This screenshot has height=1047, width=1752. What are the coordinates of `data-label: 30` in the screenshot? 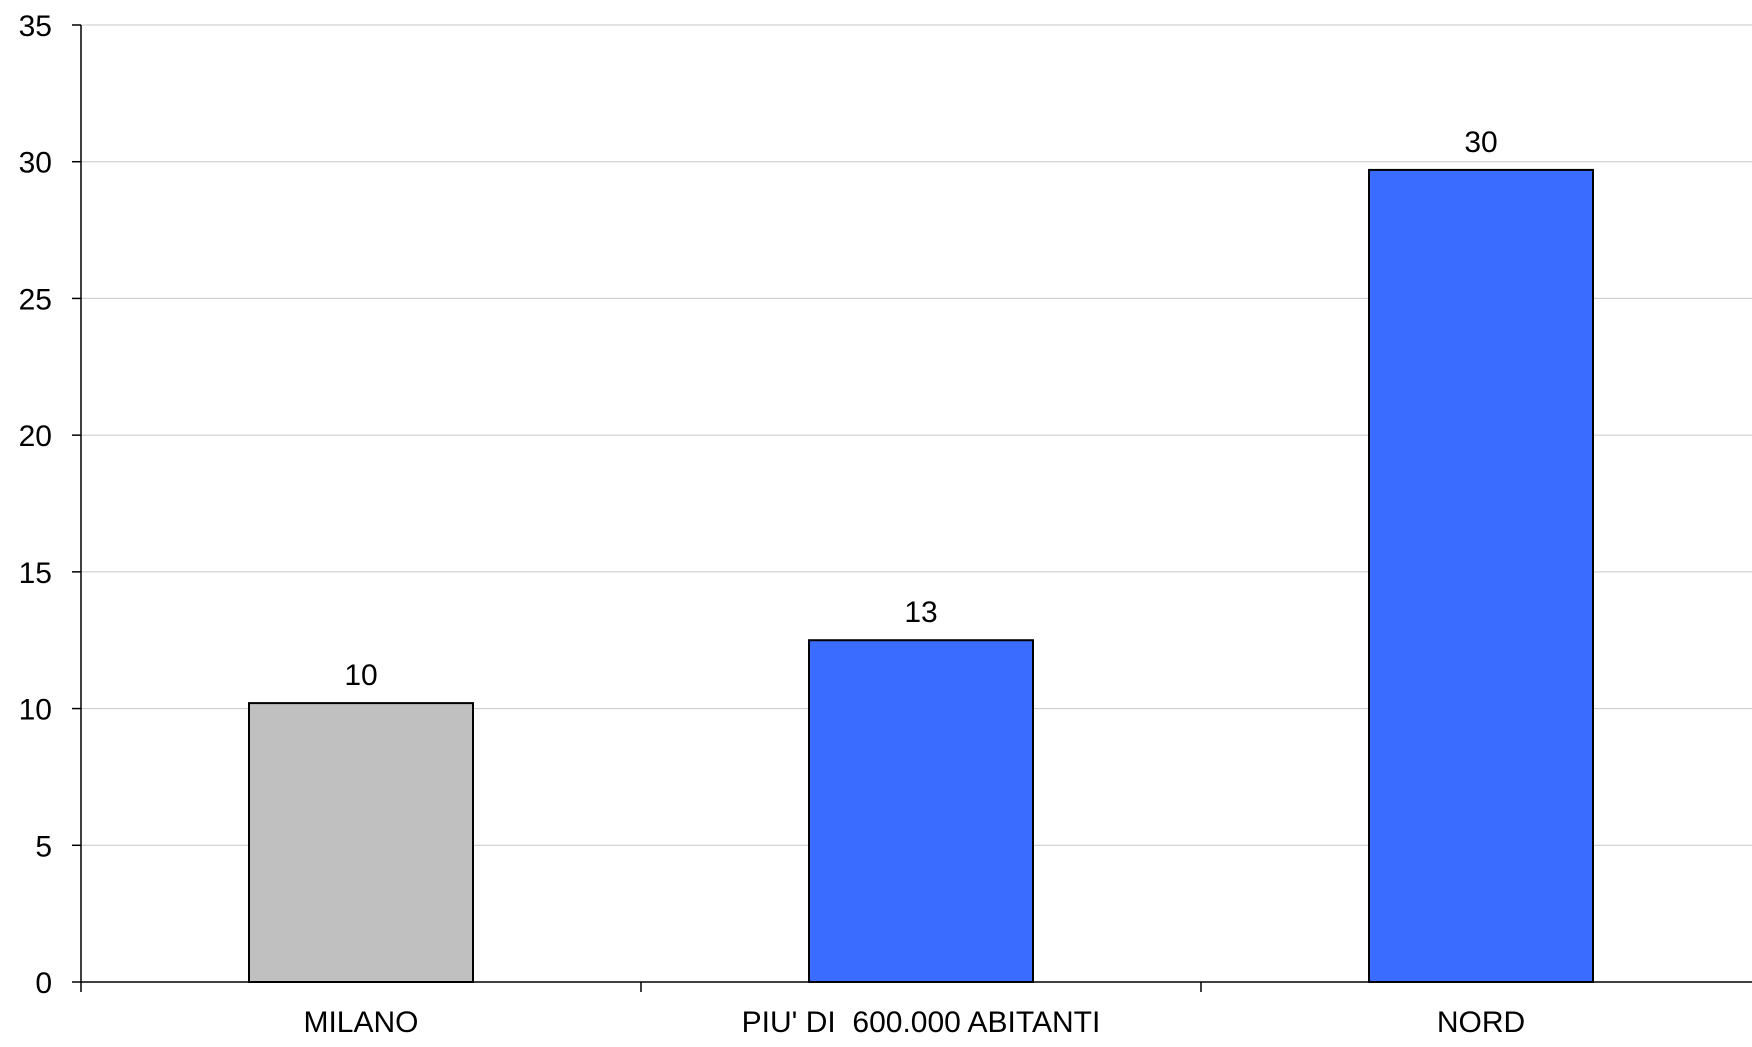 It's located at (1480, 142).